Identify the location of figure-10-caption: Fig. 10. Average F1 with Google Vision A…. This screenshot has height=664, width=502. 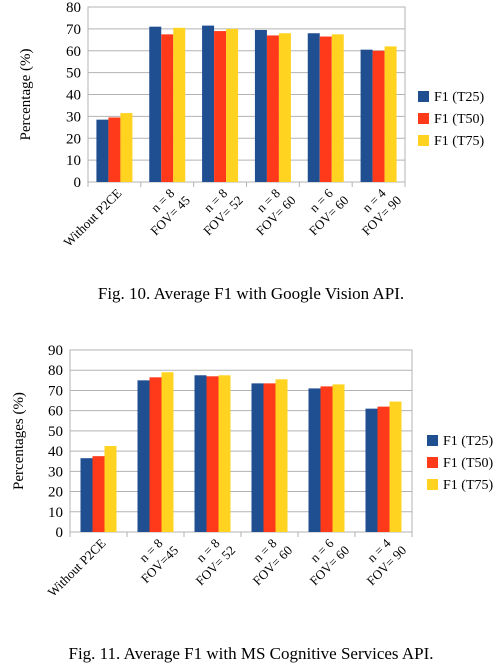
(251, 293).